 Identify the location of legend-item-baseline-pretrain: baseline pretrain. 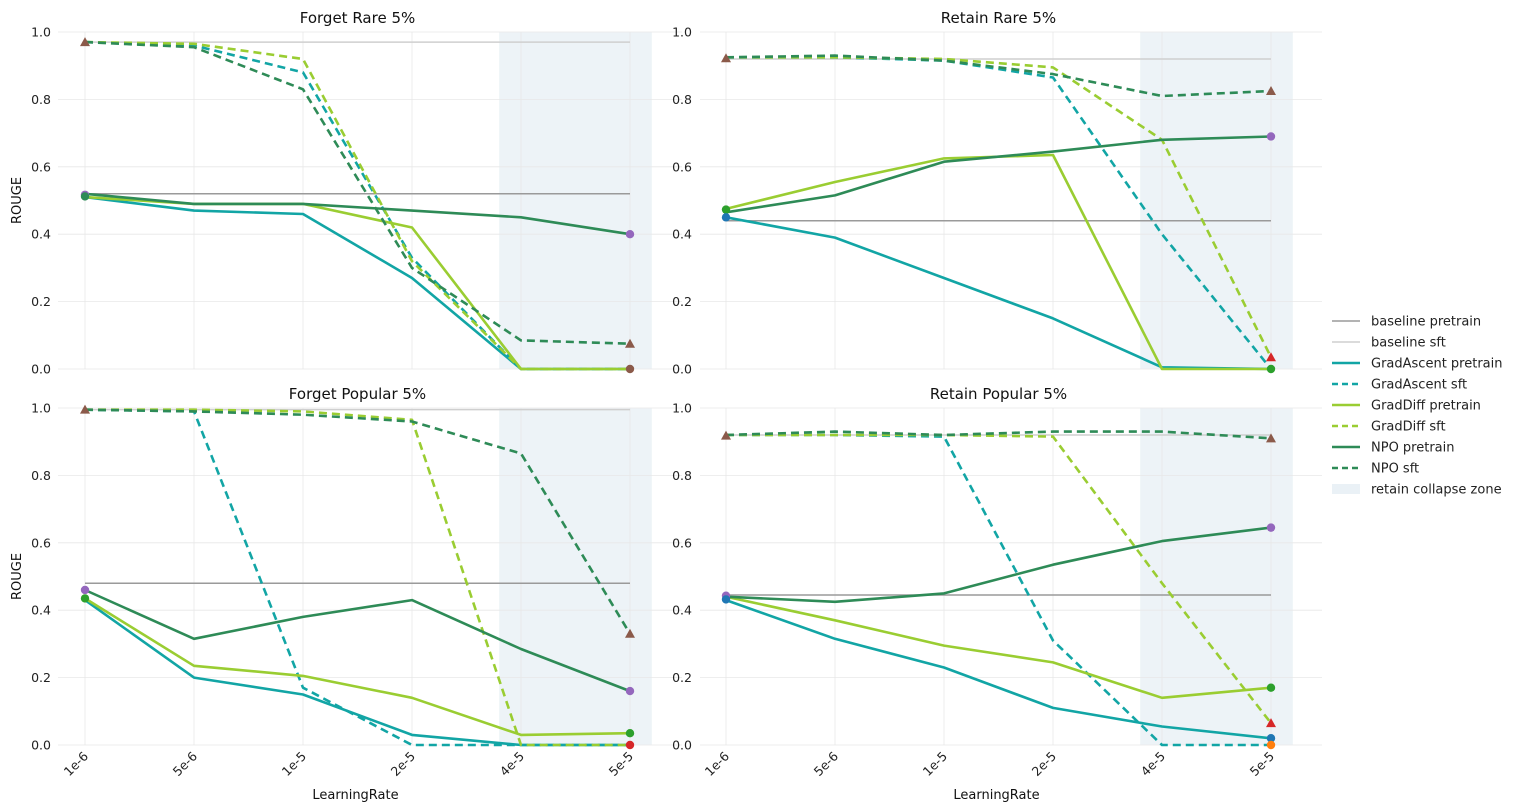
(1406, 322).